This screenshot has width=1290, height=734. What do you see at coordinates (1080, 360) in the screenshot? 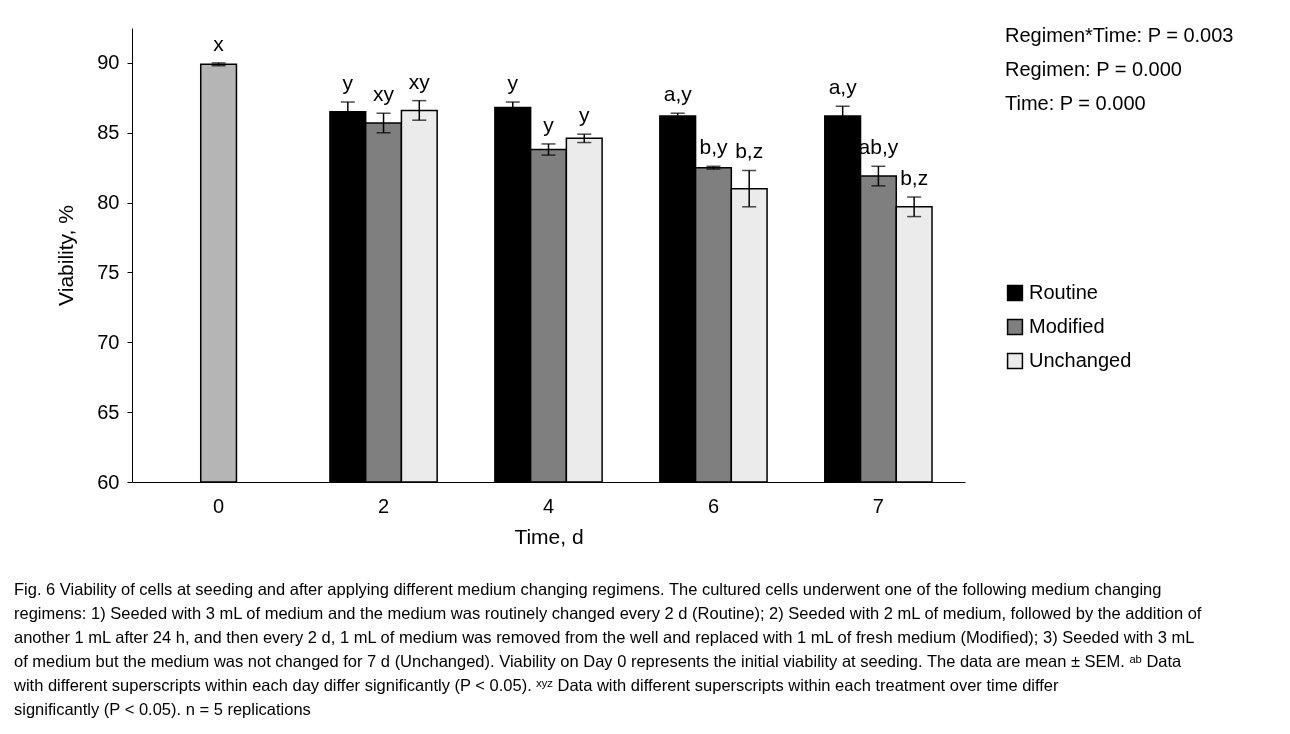
I see `legend-label: Unchanged` at bounding box center [1080, 360].